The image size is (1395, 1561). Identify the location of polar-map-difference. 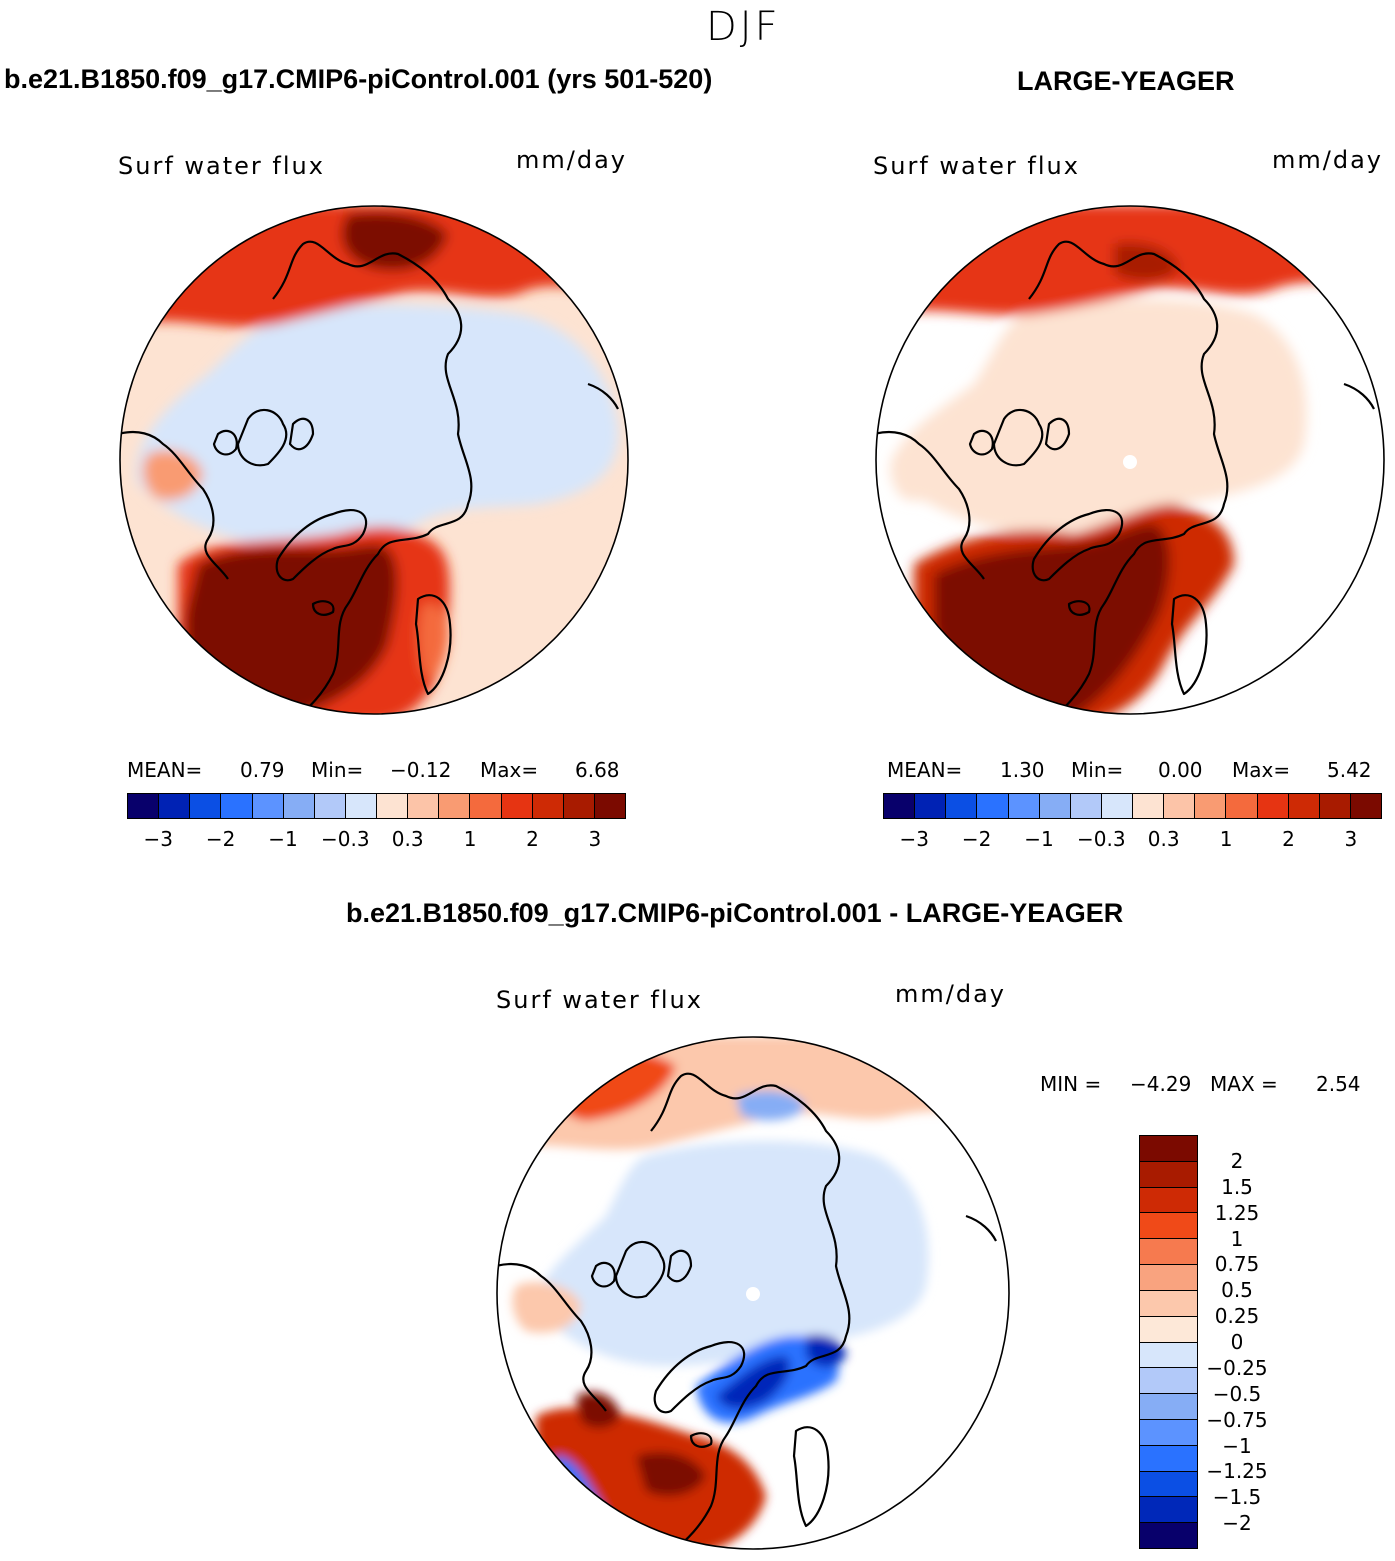
(753, 1293).